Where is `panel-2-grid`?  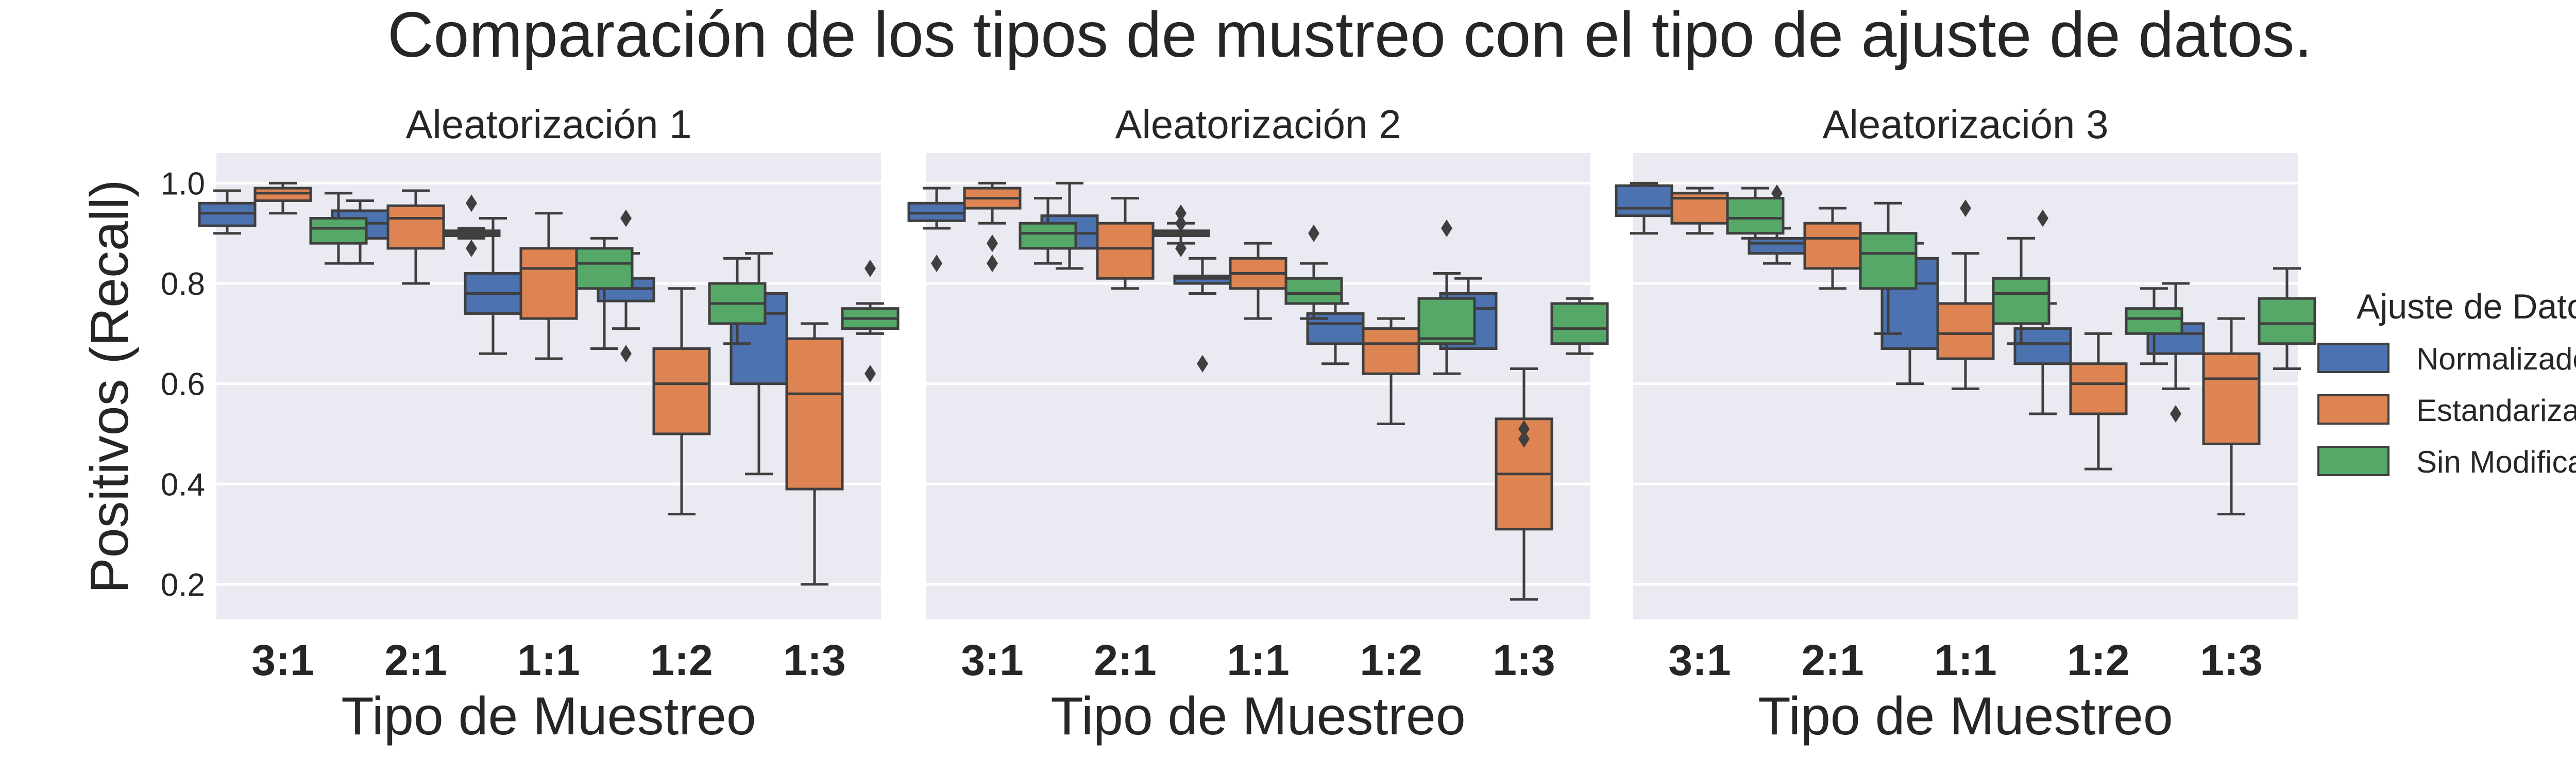
panel-2-grid is located at coordinates (1258, 384).